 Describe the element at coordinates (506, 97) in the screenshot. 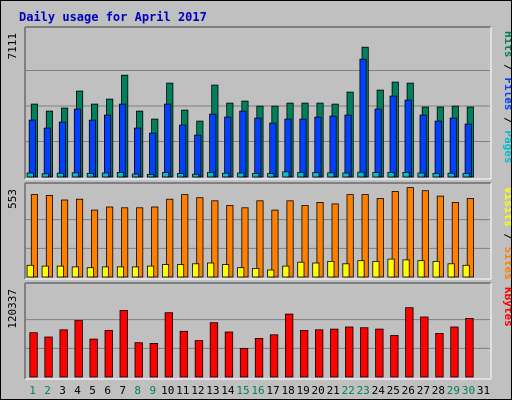

I see `series-legend: Hits / Files / Pages` at that location.